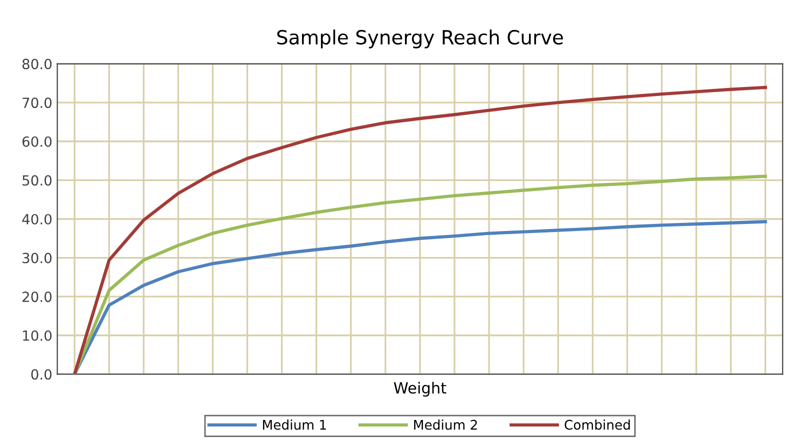 The width and height of the screenshot is (785, 446). I want to click on y-tick-label: 0.0, so click(41, 374).